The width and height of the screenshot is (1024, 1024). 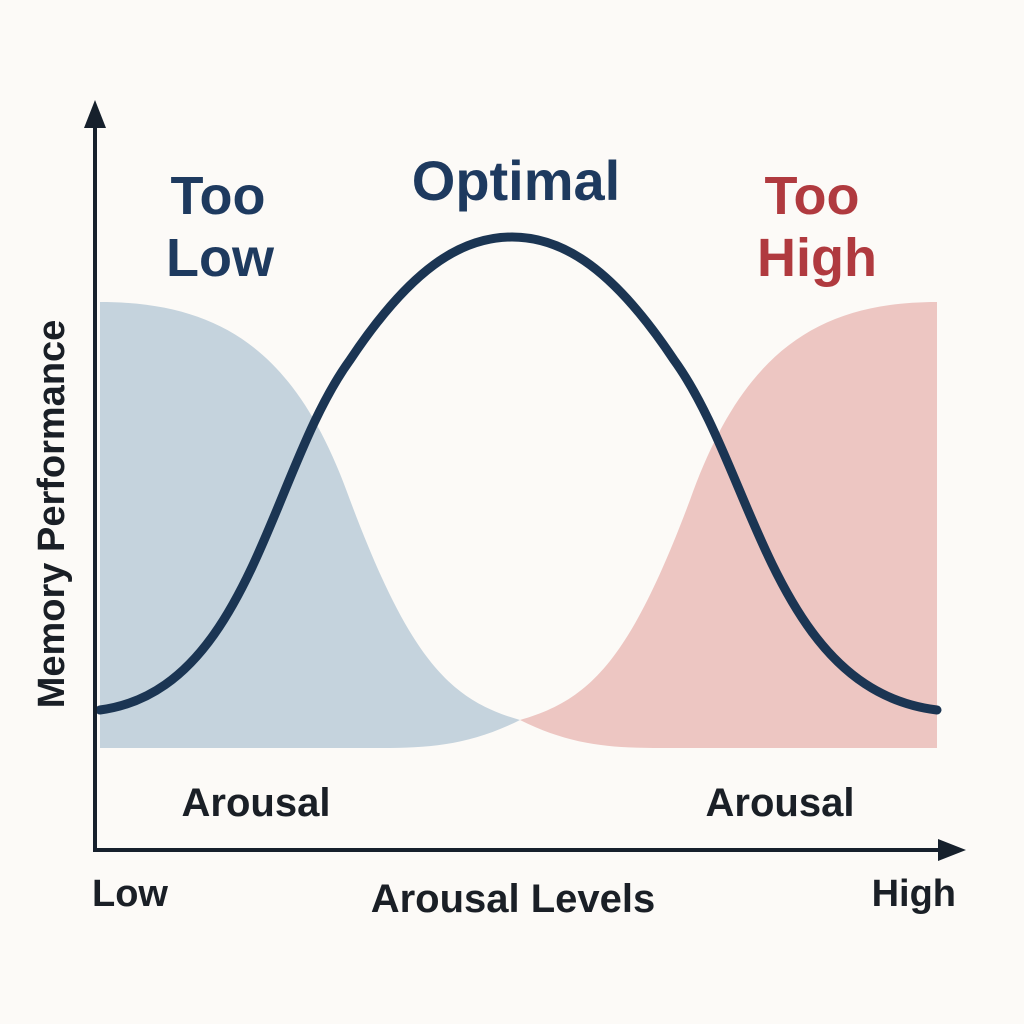 What do you see at coordinates (220, 258) in the screenshot?
I see `too-low-title-line2: Low` at bounding box center [220, 258].